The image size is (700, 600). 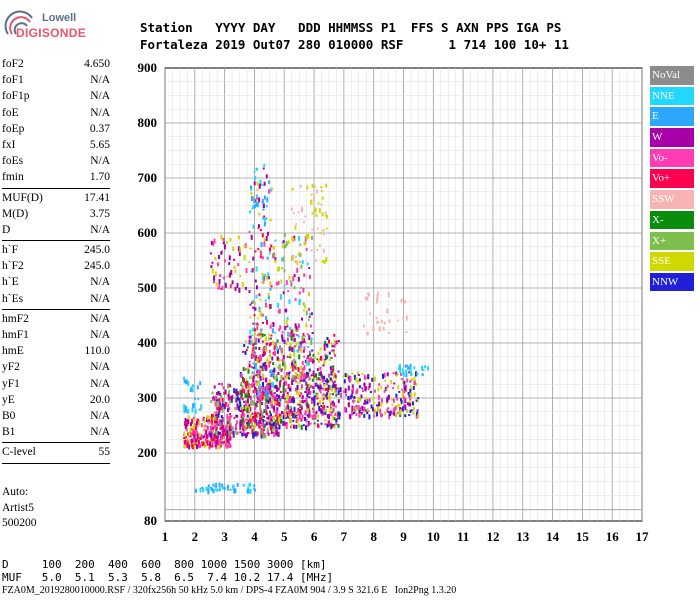 I want to click on param-value: N/A, so click(x=100, y=318).